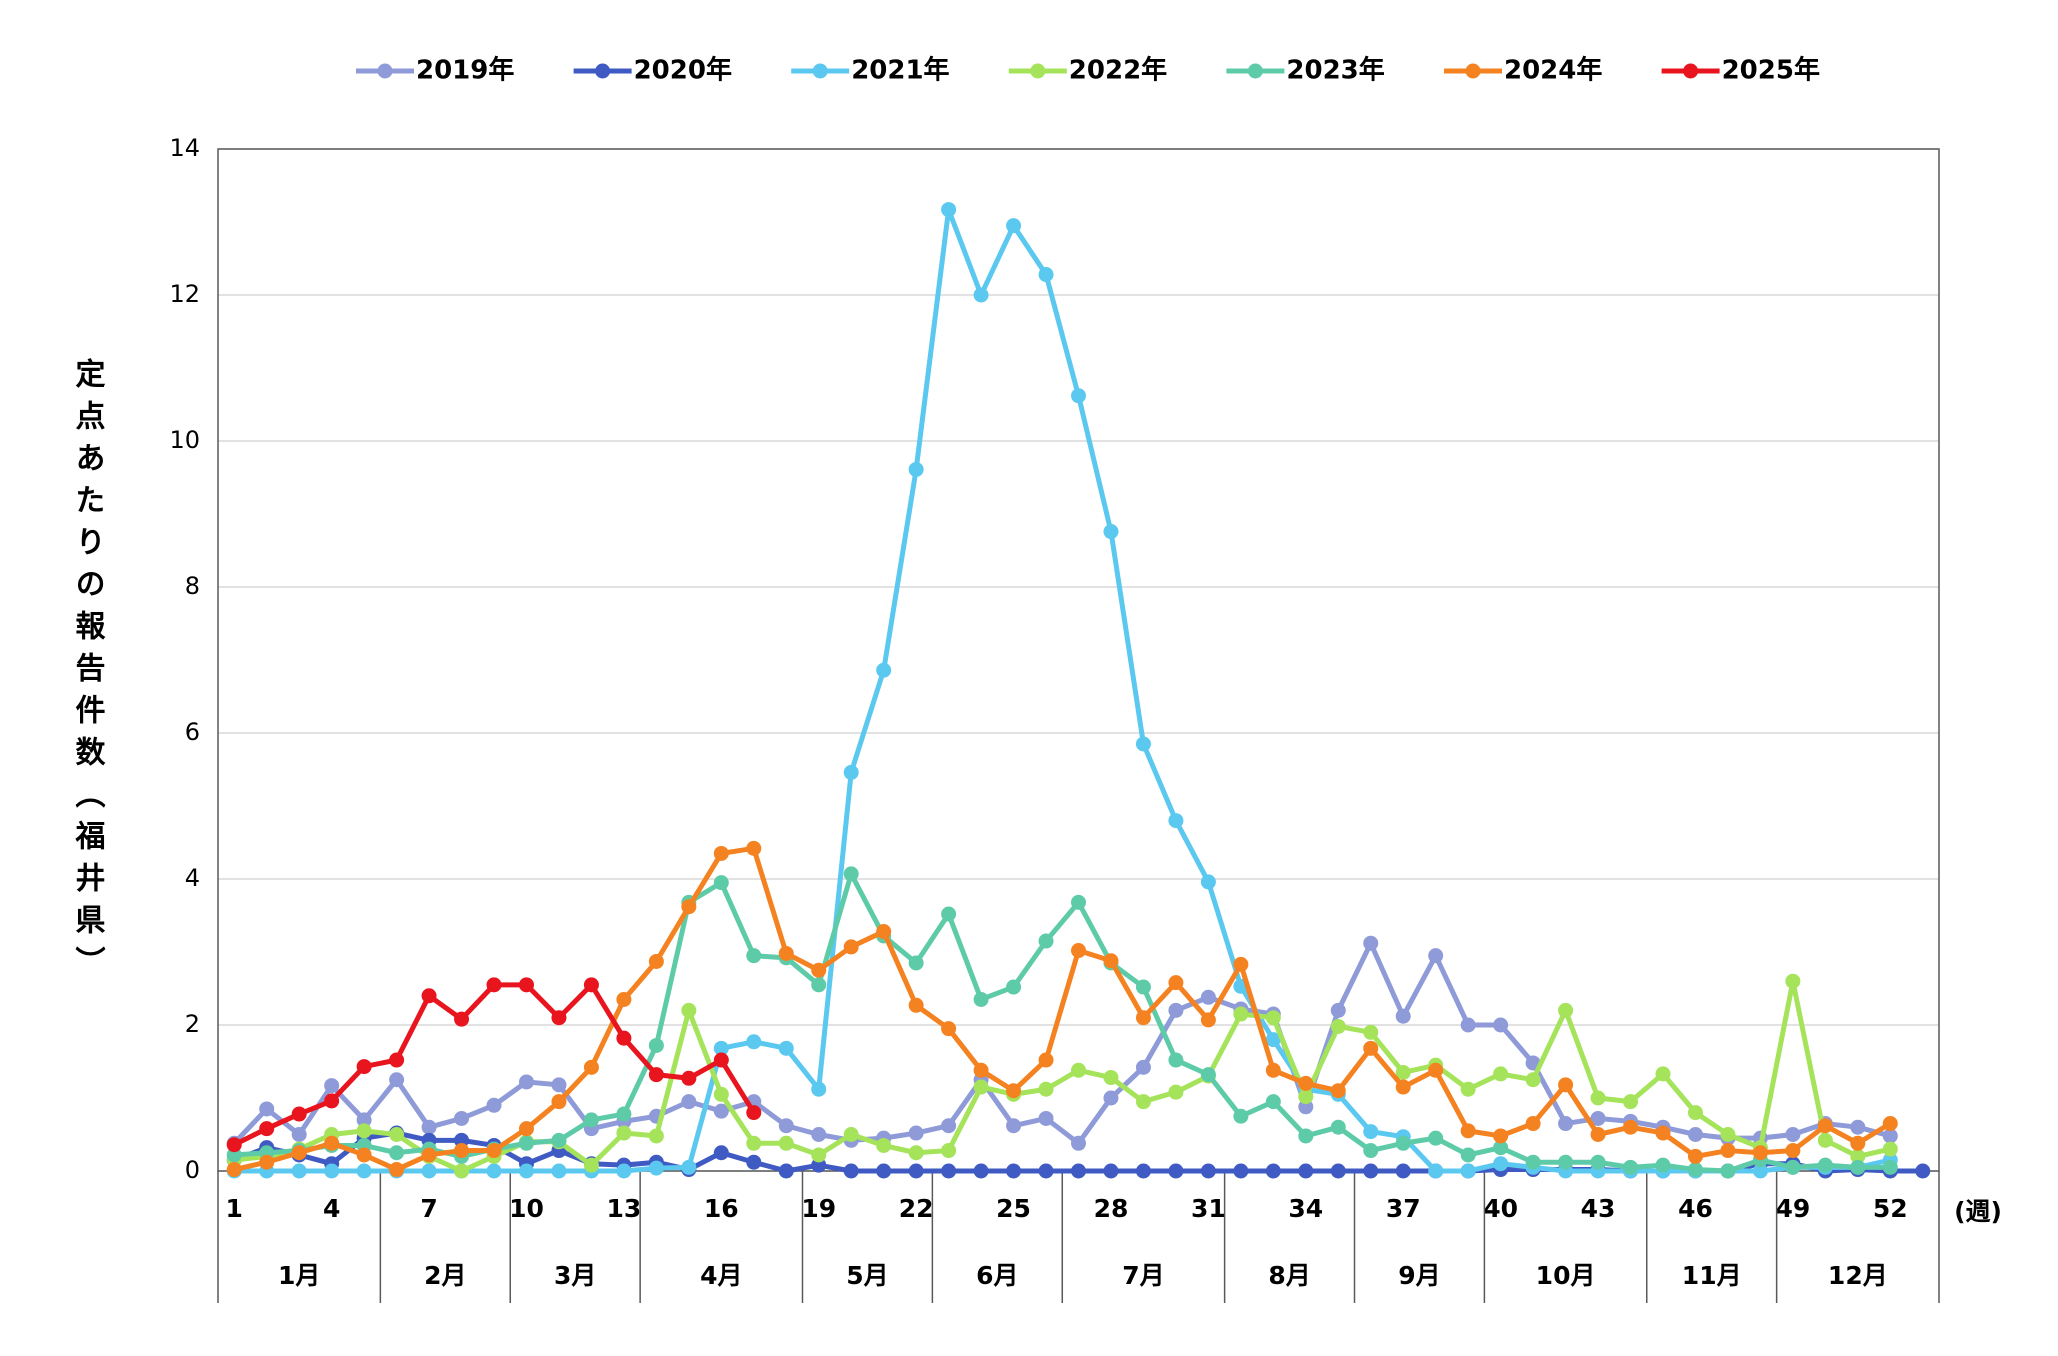 The height and width of the screenshot is (1356, 2058). Describe the element at coordinates (88, 672) in the screenshot. I see `y-axis-label: 定点あたりの報告件数（福井県）` at that location.